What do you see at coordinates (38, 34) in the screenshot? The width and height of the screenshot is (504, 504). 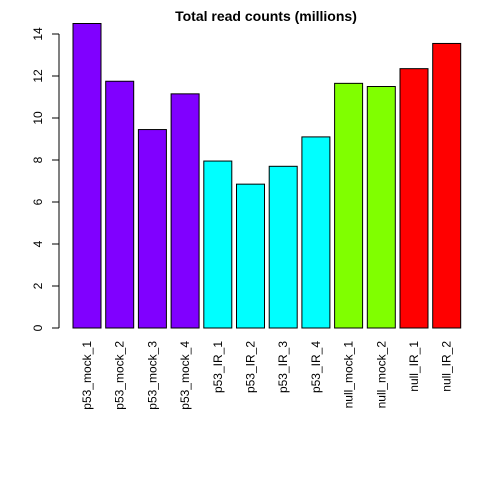 I see `y-tick-label: 14` at bounding box center [38, 34].